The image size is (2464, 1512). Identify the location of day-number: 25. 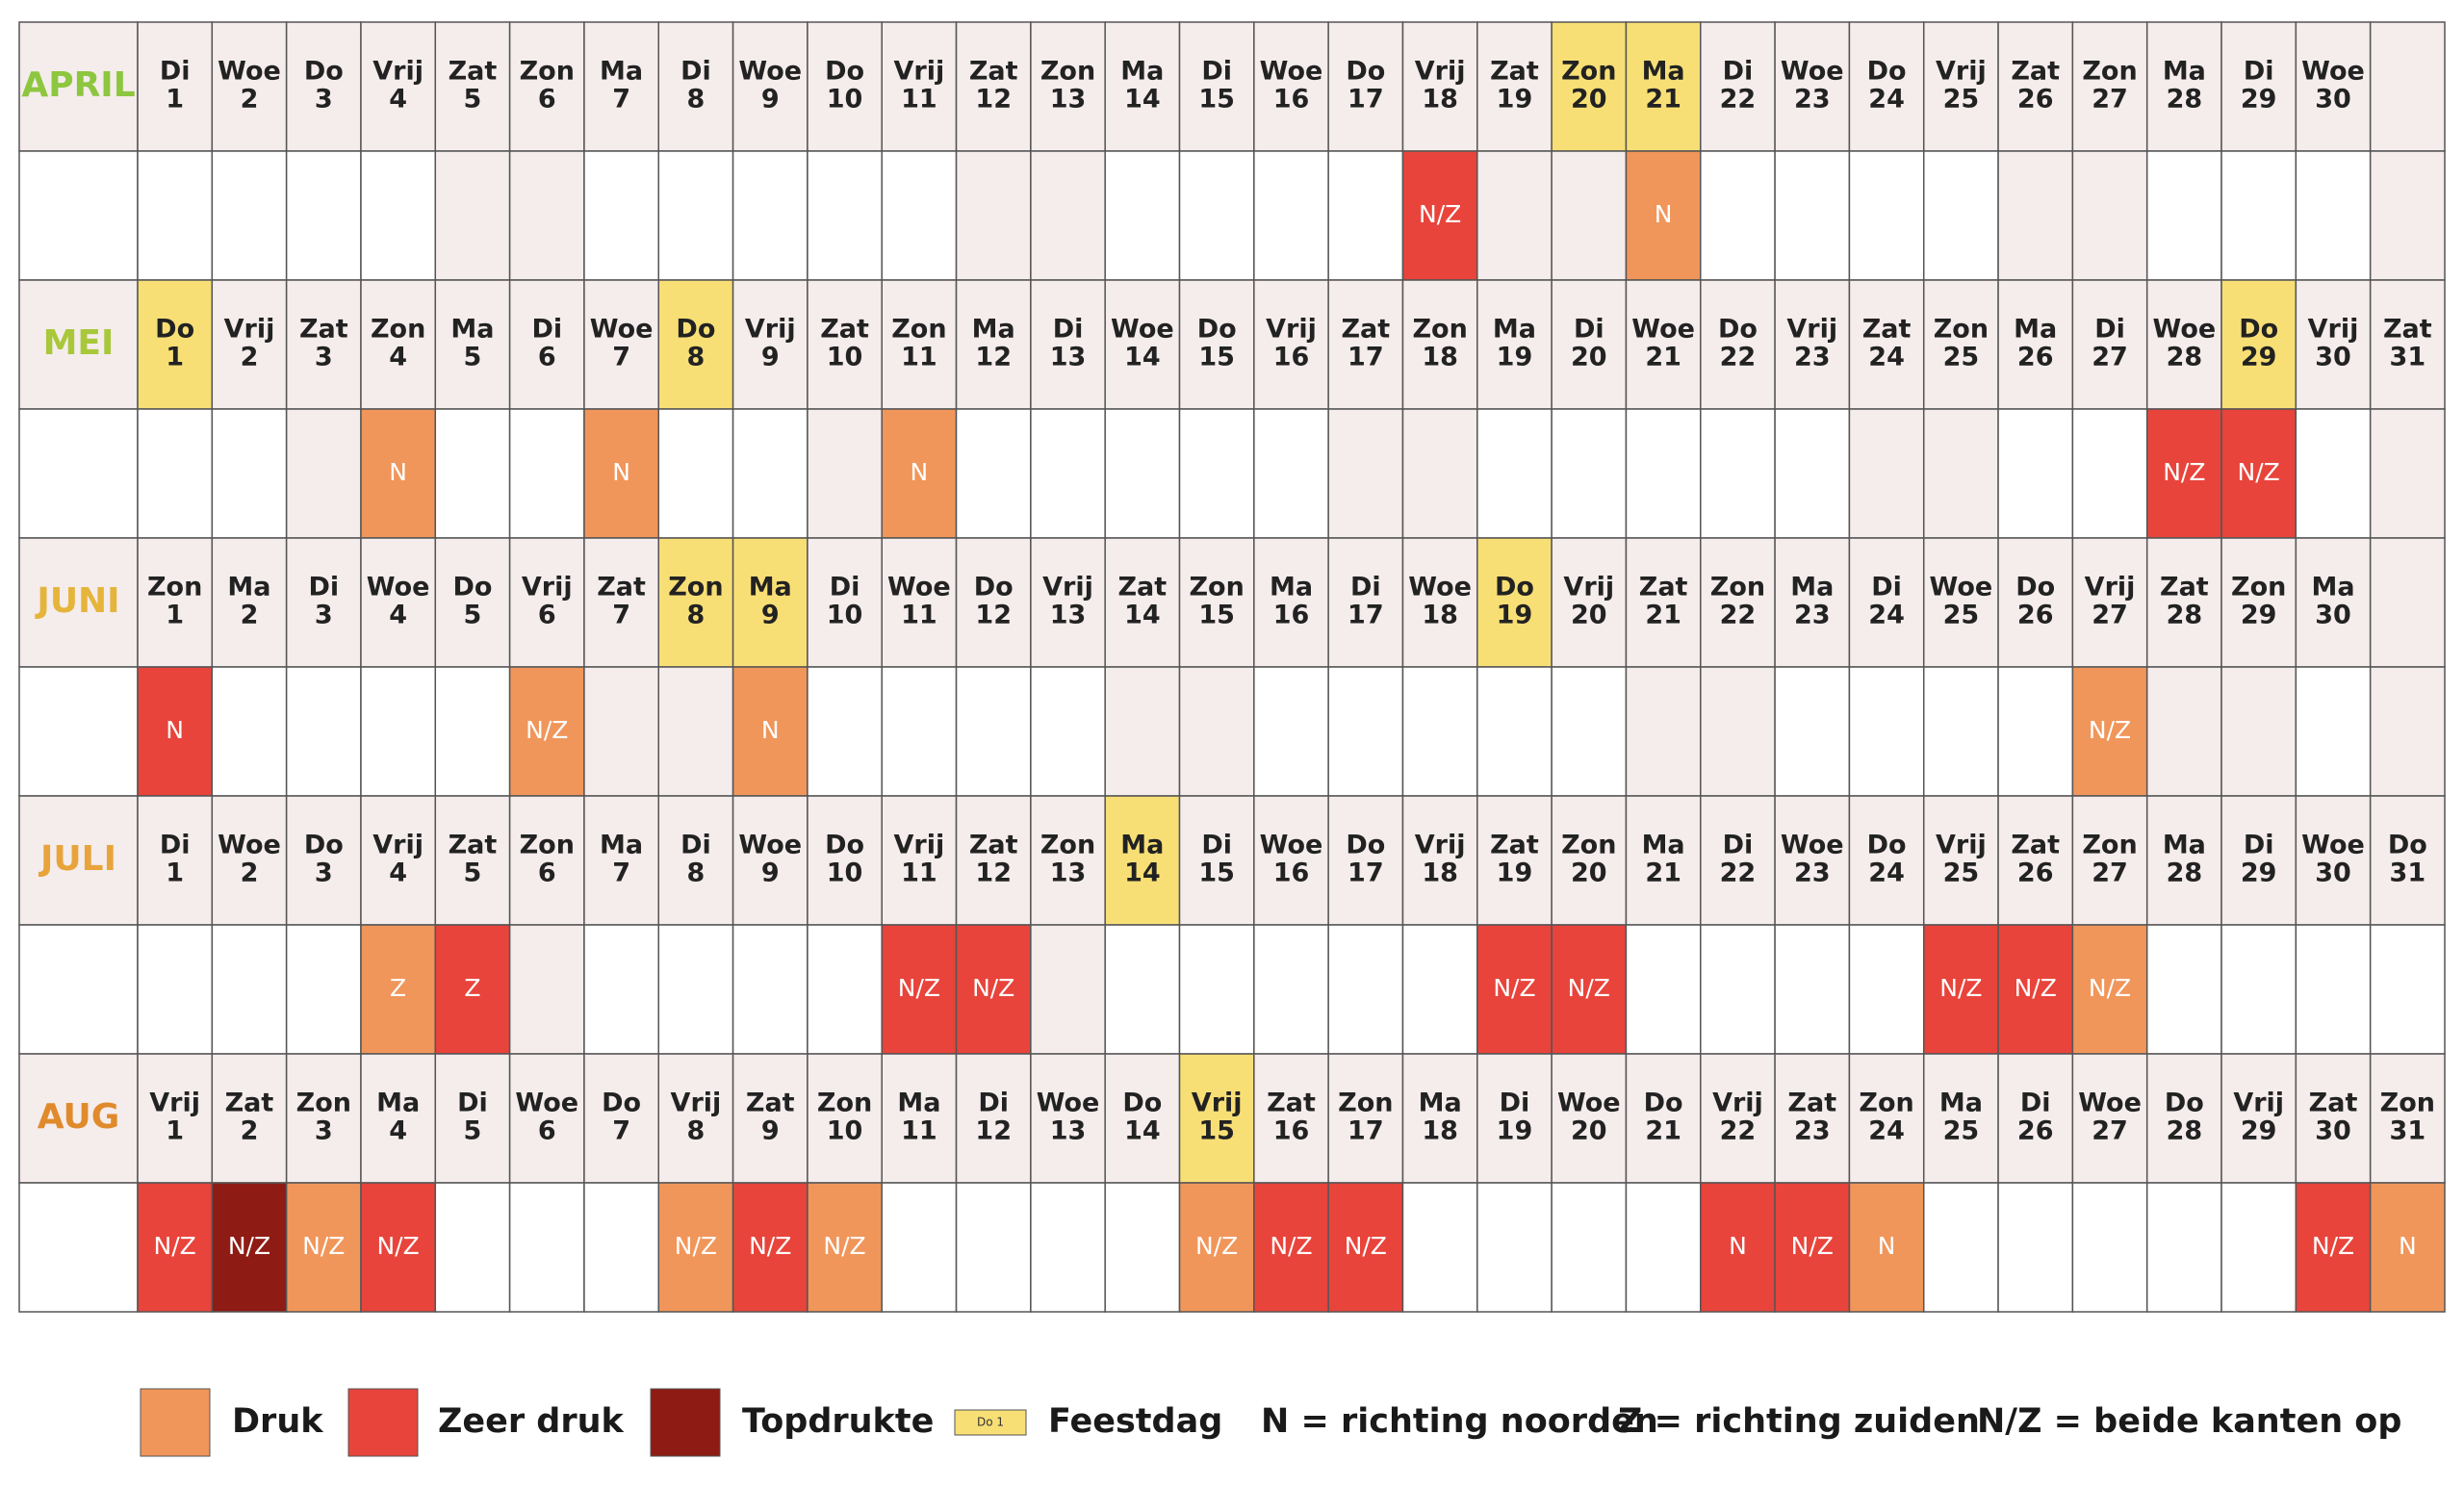
(1961, 615).